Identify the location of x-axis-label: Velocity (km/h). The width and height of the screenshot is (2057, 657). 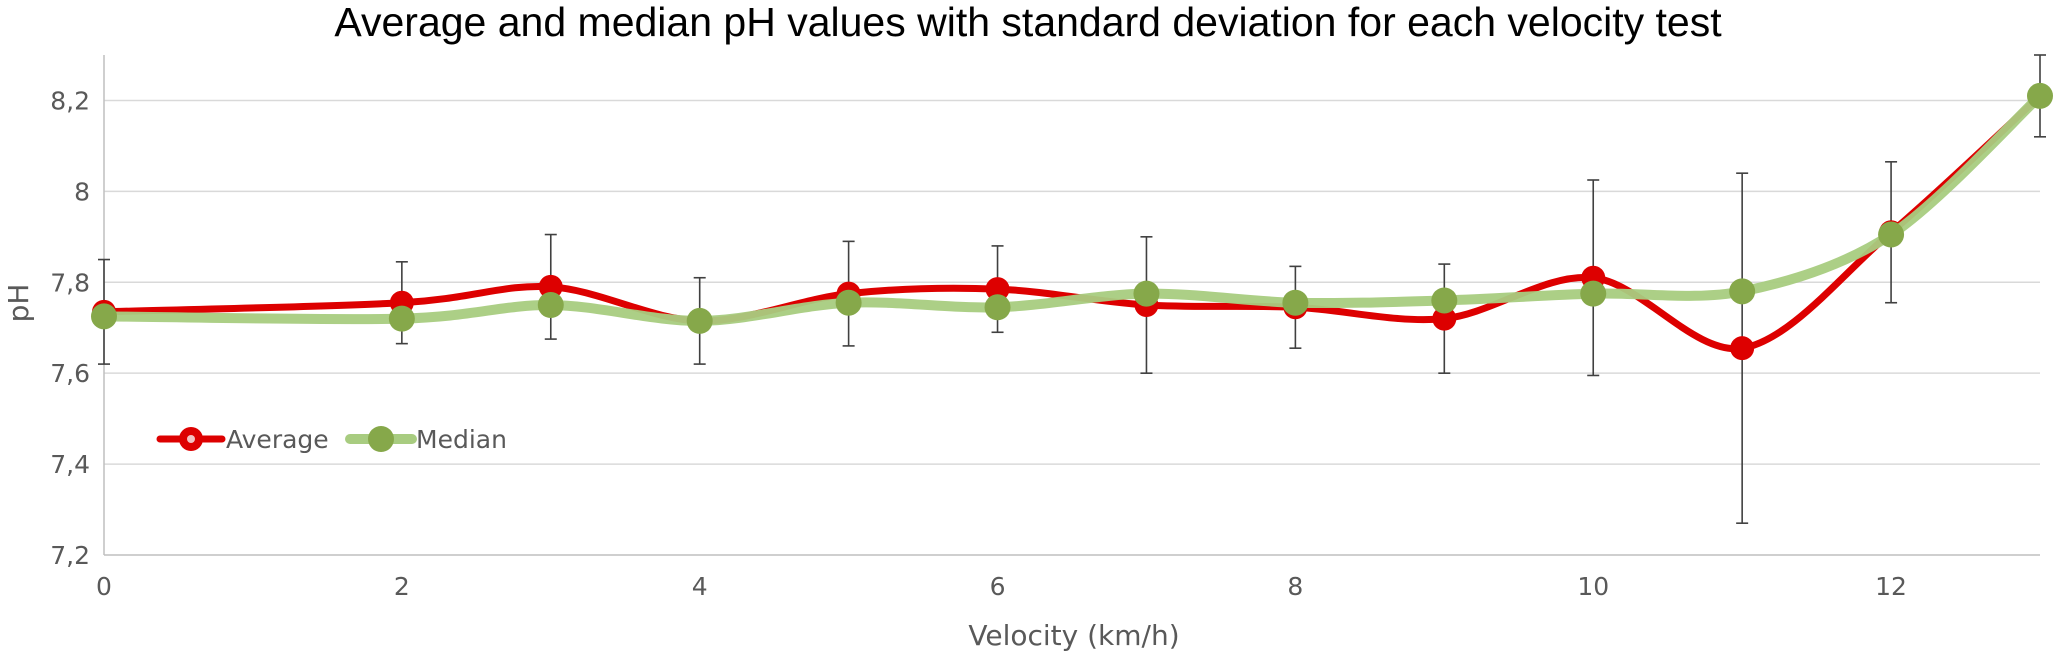
(1073, 635).